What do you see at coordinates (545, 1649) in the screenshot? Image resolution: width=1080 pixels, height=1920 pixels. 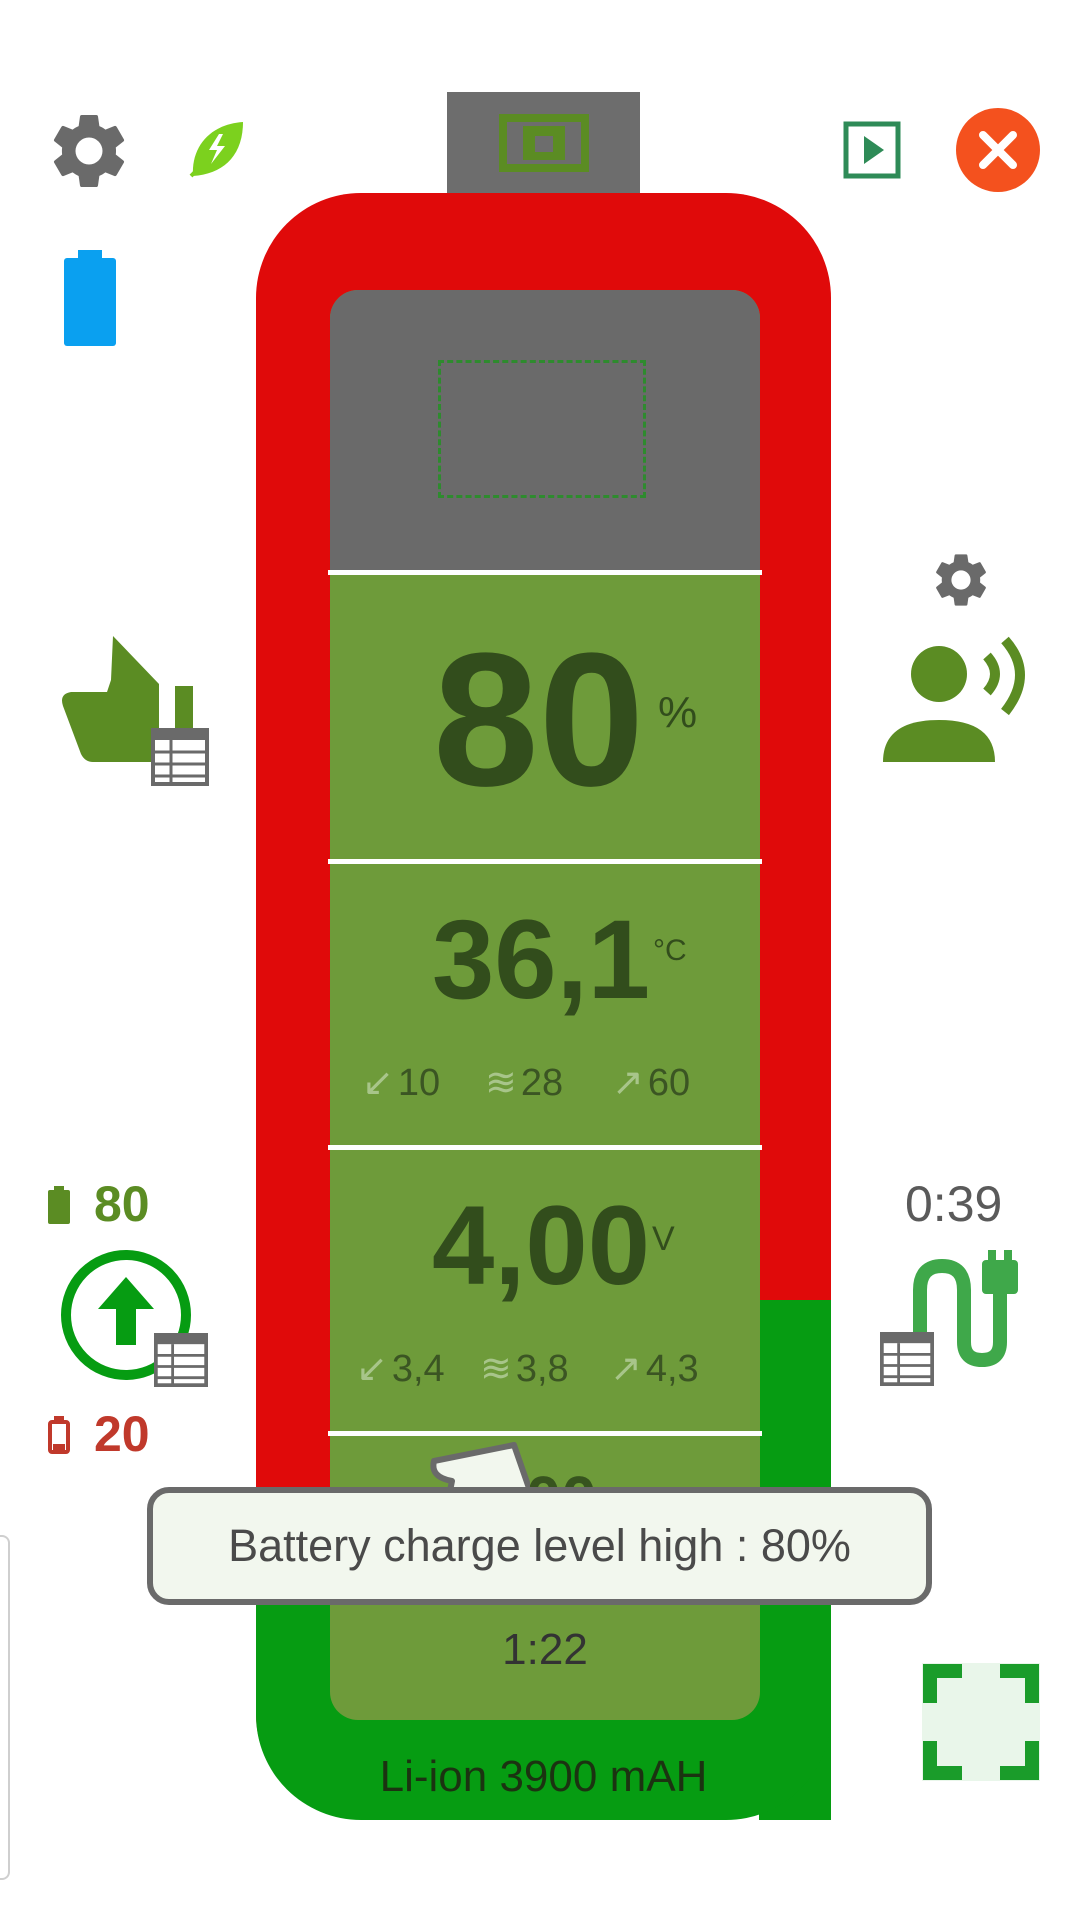 I see `time-remaining: 1:22` at bounding box center [545, 1649].